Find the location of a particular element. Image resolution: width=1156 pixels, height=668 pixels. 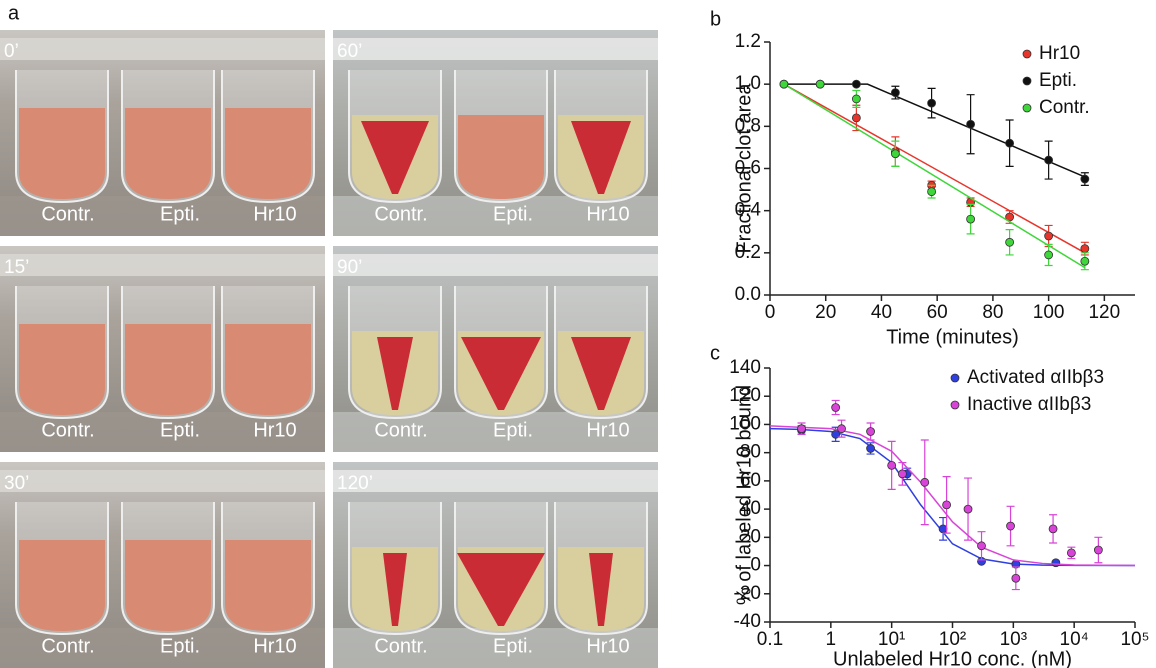

x-tick-label: 10¹ is located at coordinates (891, 639).